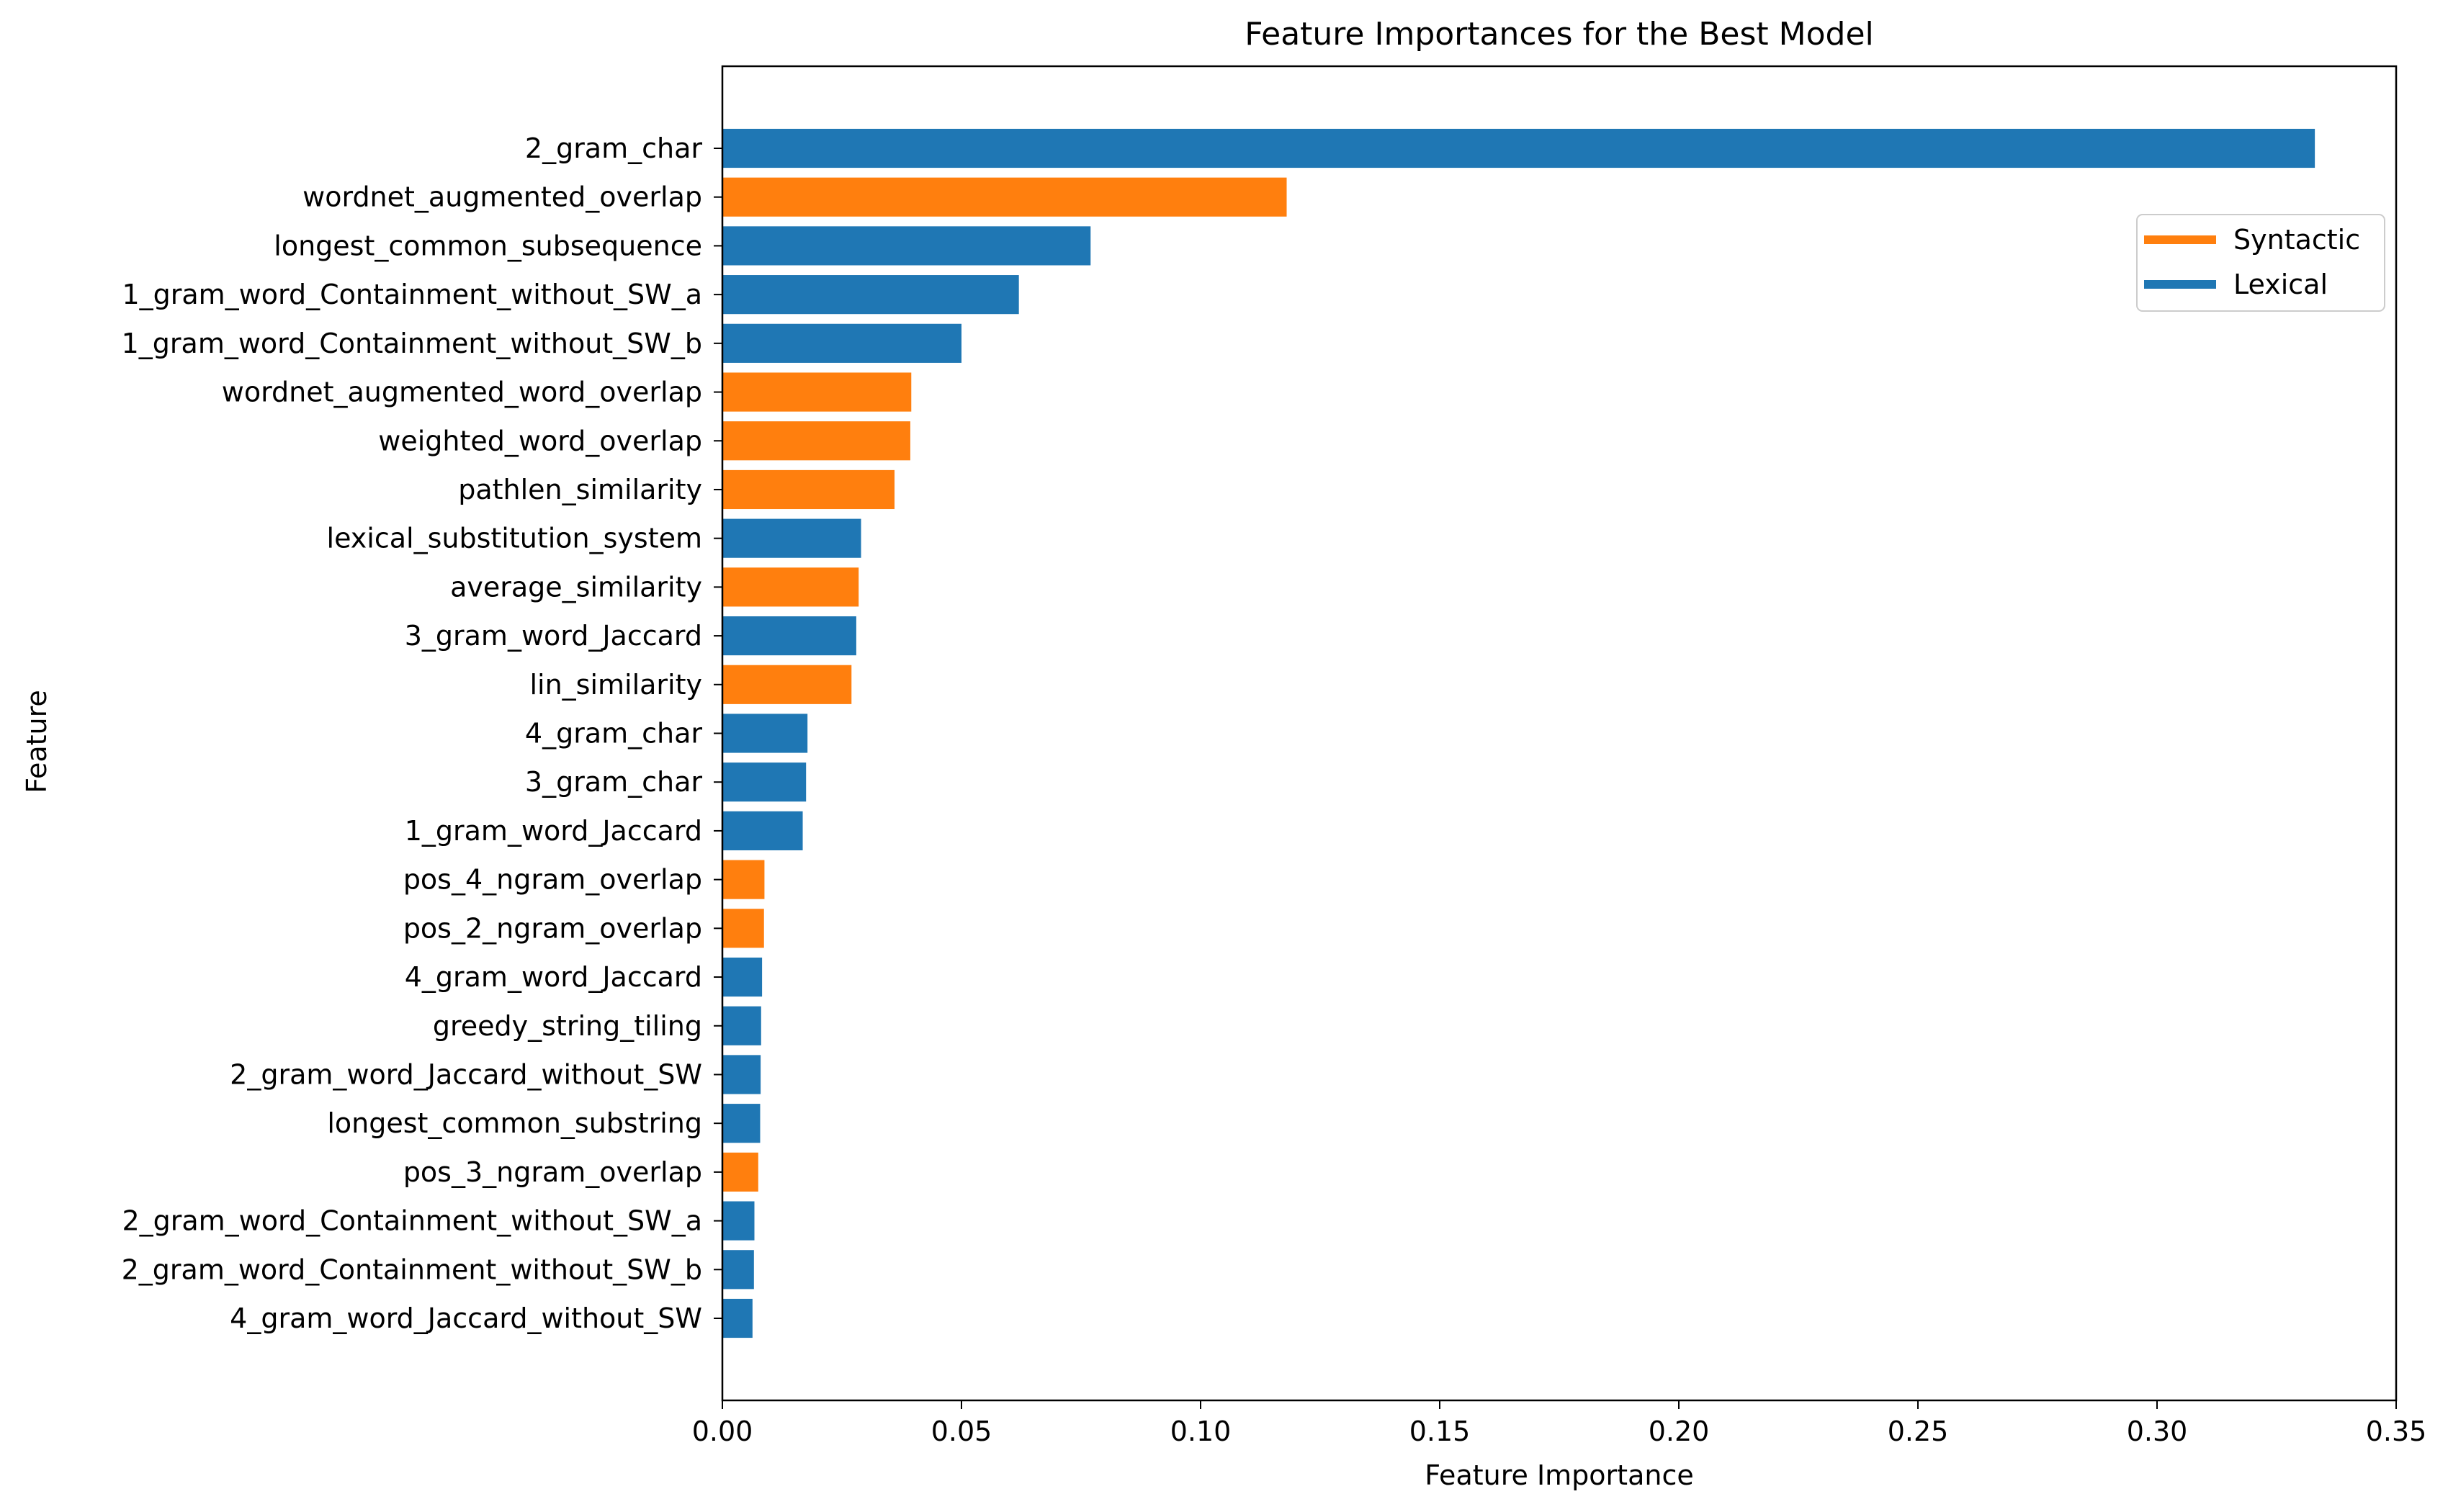  What do you see at coordinates (1918, 1431) in the screenshot?
I see `x-tick-label: 0.25` at bounding box center [1918, 1431].